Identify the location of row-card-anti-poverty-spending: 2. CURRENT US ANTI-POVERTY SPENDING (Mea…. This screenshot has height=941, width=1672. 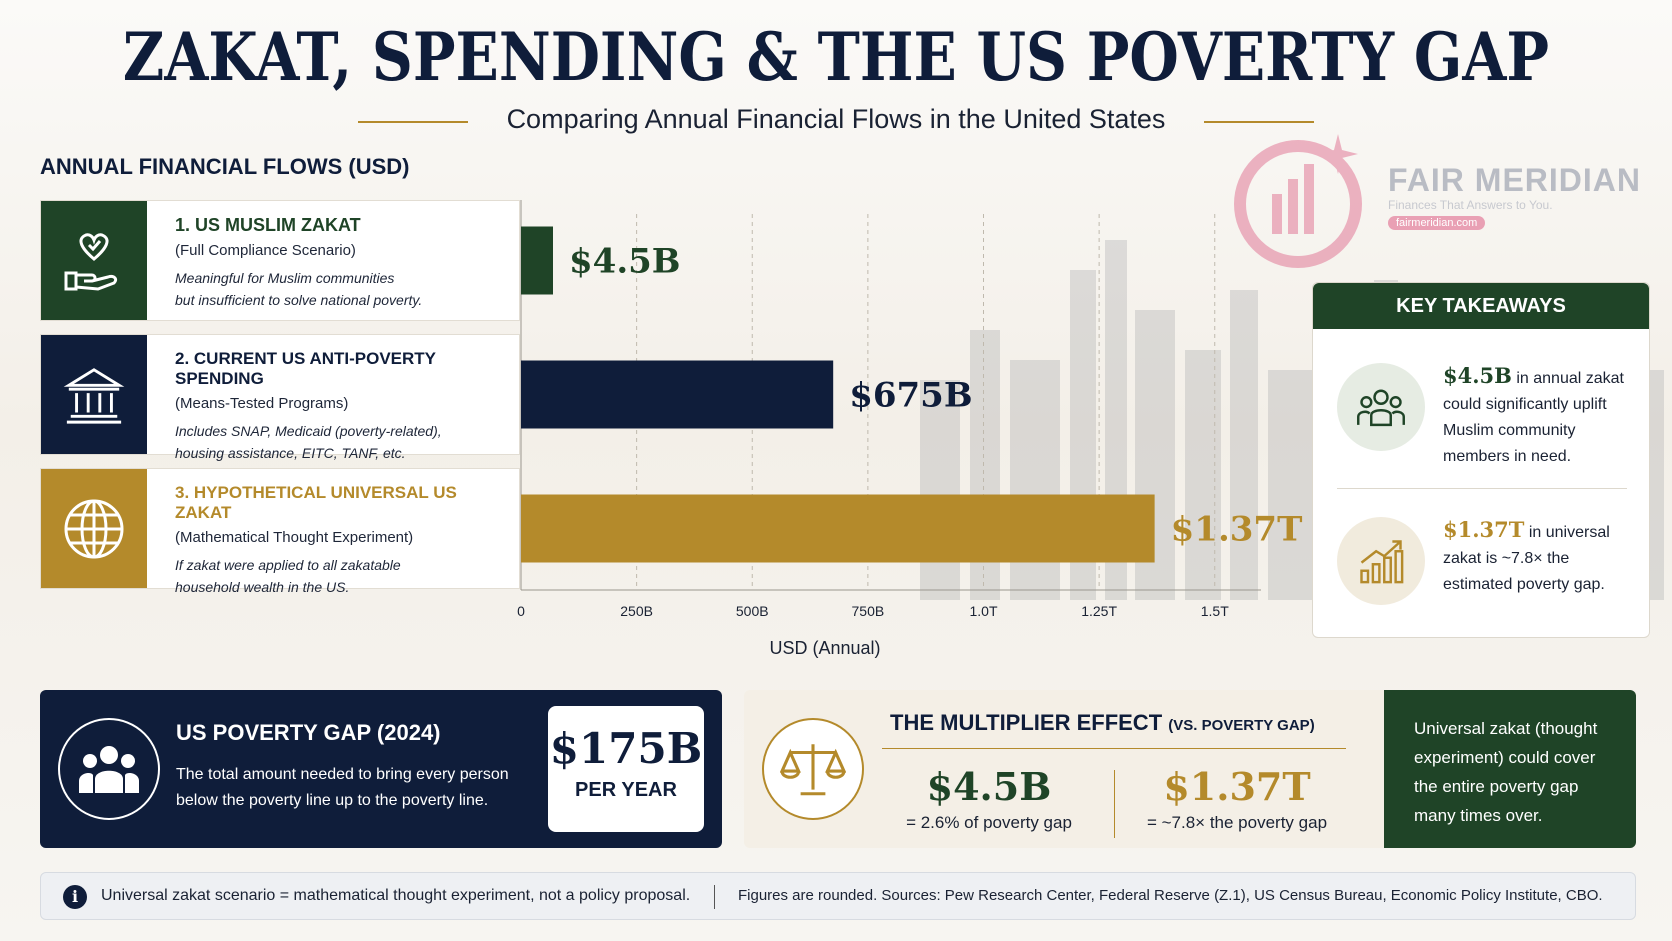
(280, 397).